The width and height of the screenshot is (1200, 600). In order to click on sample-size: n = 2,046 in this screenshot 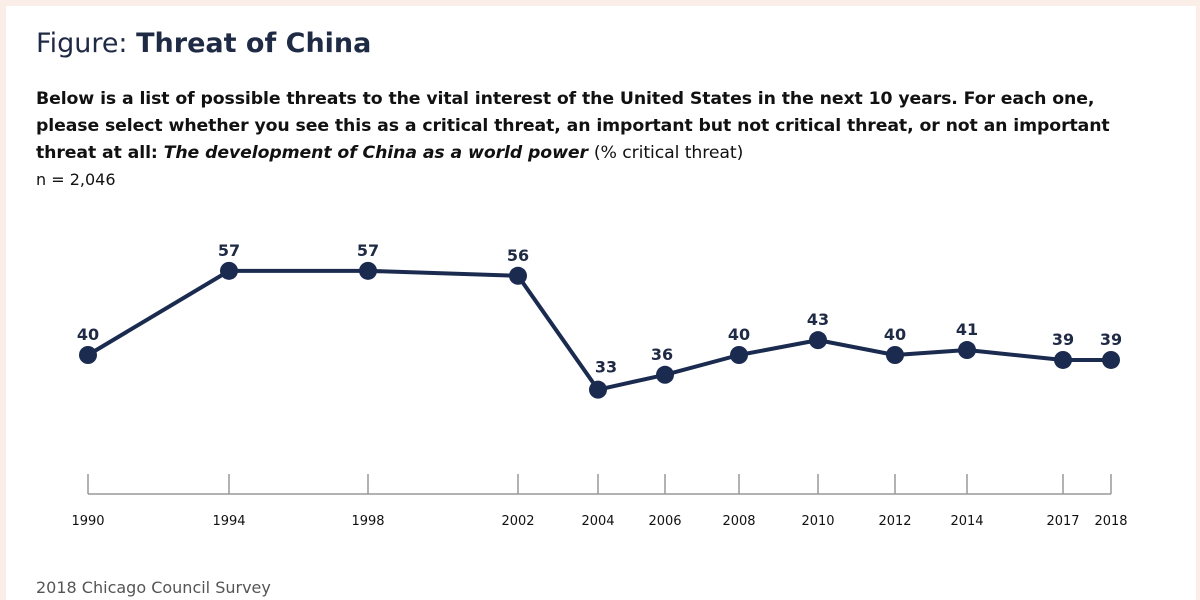, I will do `click(76, 179)`.